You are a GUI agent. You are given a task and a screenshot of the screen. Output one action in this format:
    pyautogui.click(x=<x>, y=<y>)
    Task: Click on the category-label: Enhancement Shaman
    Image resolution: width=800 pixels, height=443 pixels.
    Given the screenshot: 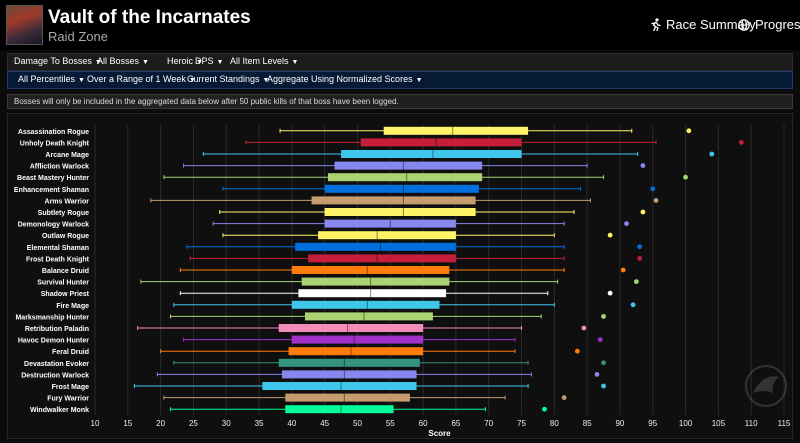 What is the action you would take?
    pyautogui.click(x=51, y=190)
    